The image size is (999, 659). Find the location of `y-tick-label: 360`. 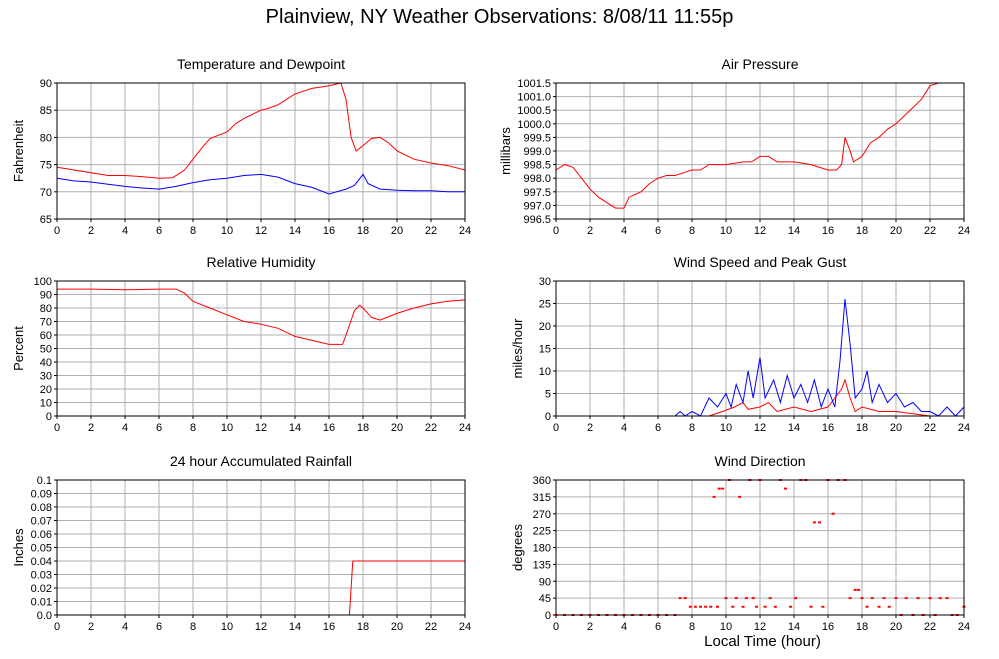

y-tick-label: 360 is located at coordinates (542, 481).